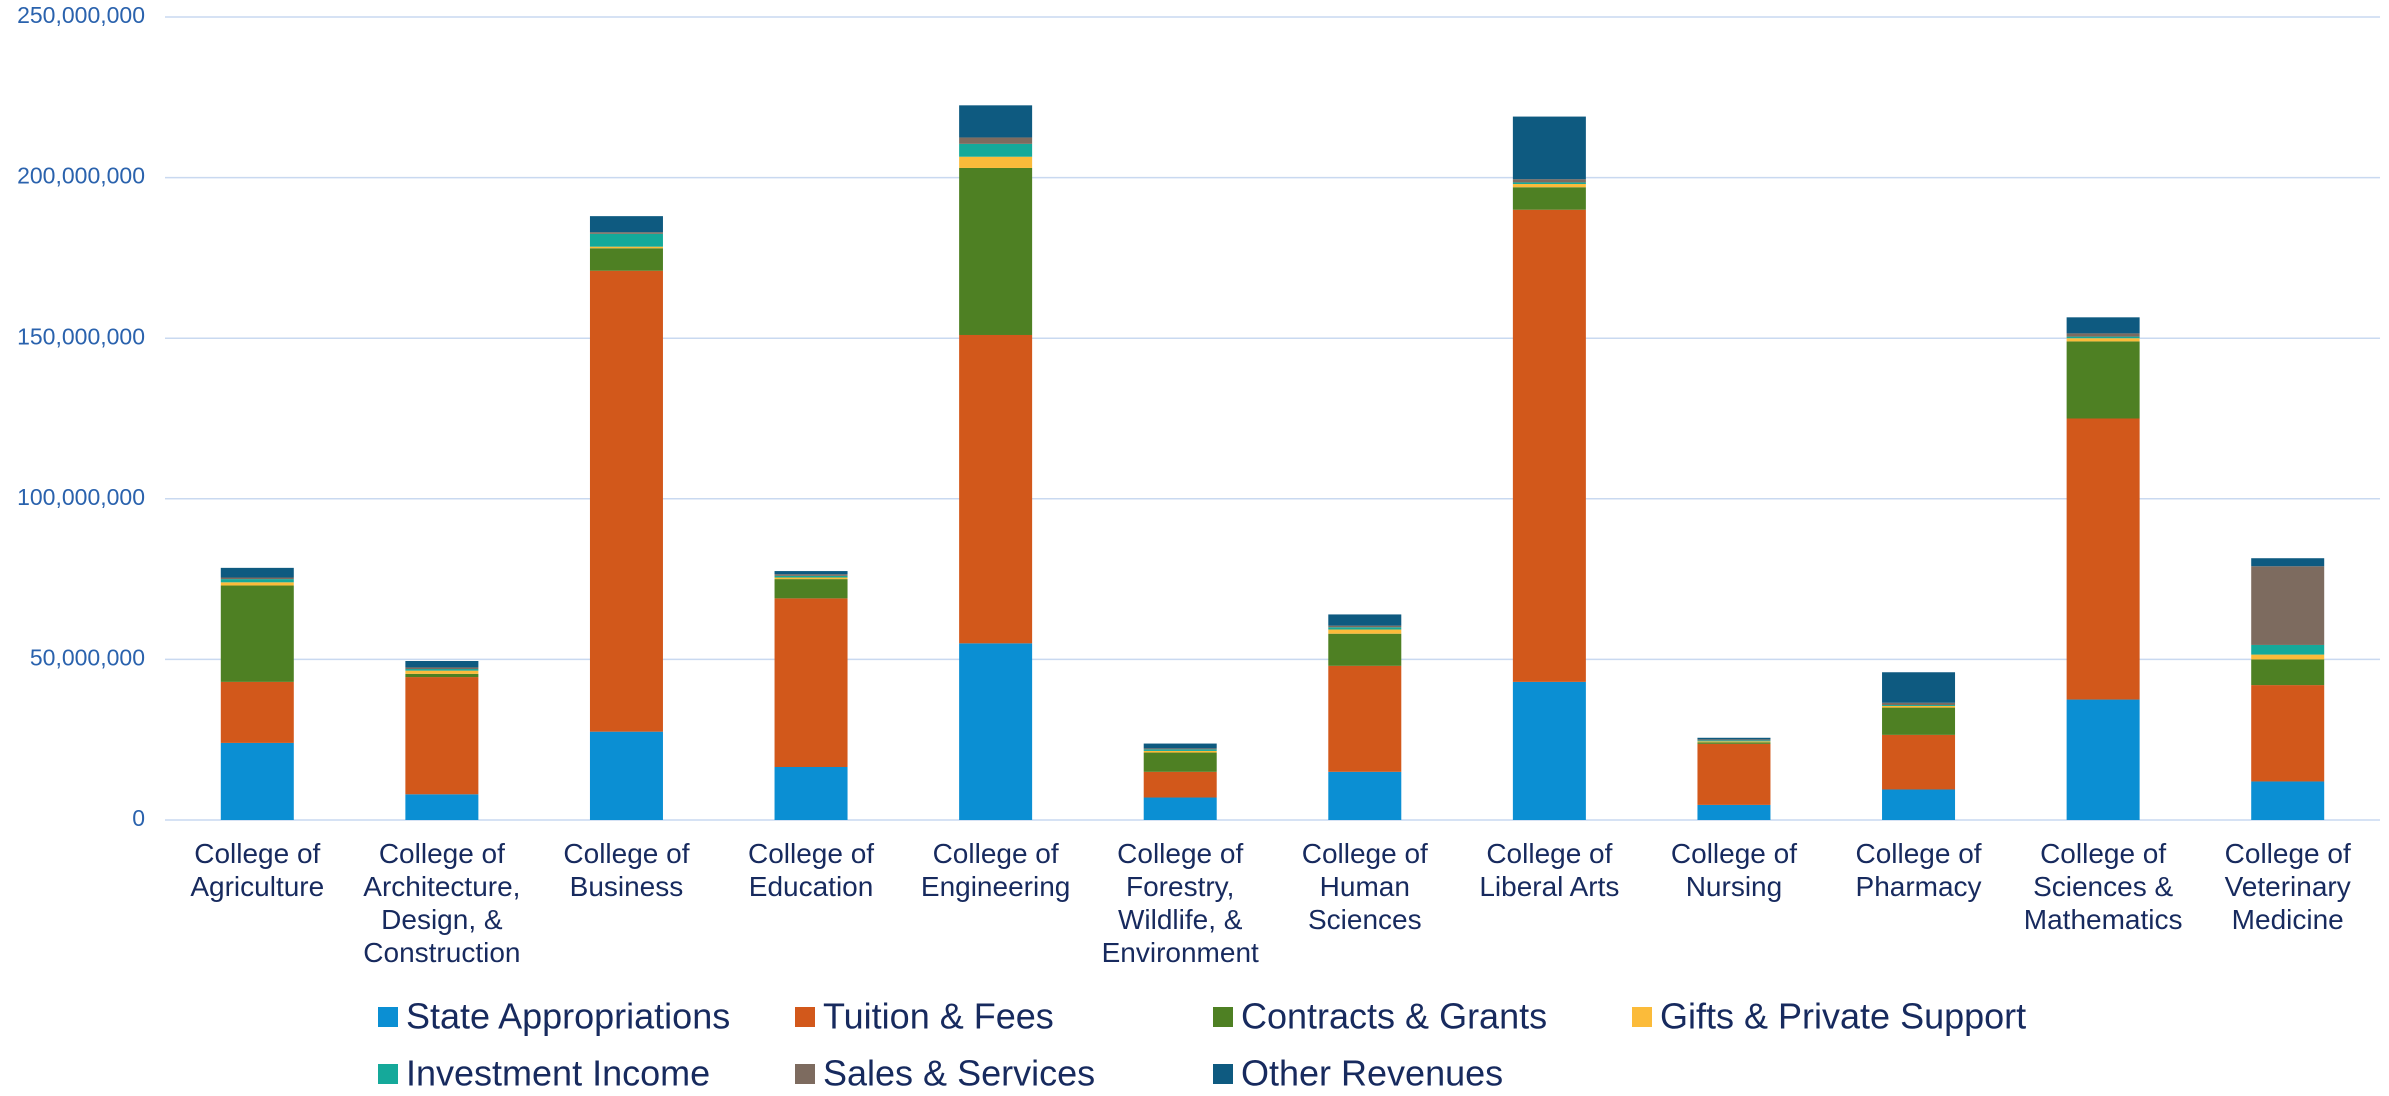 This screenshot has width=2389, height=1096. I want to click on legend-label: Investment Income, so click(558, 1072).